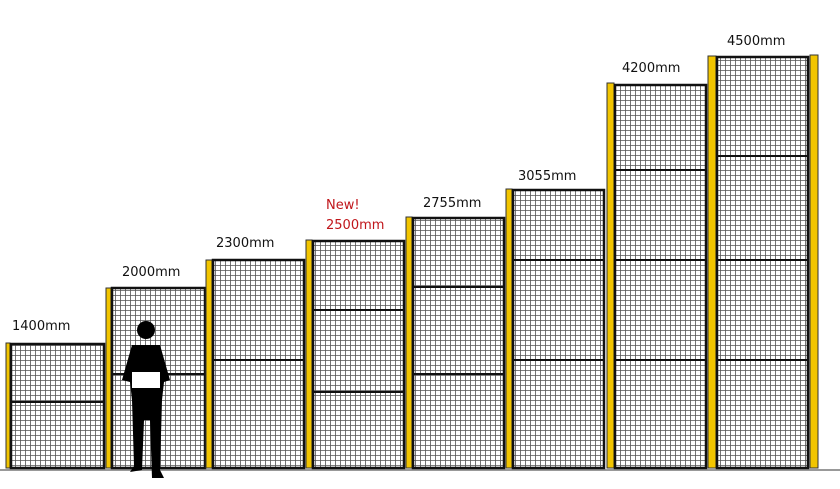 This screenshot has width=840, height=489. I want to click on height-label: 2500mm, so click(355, 225).